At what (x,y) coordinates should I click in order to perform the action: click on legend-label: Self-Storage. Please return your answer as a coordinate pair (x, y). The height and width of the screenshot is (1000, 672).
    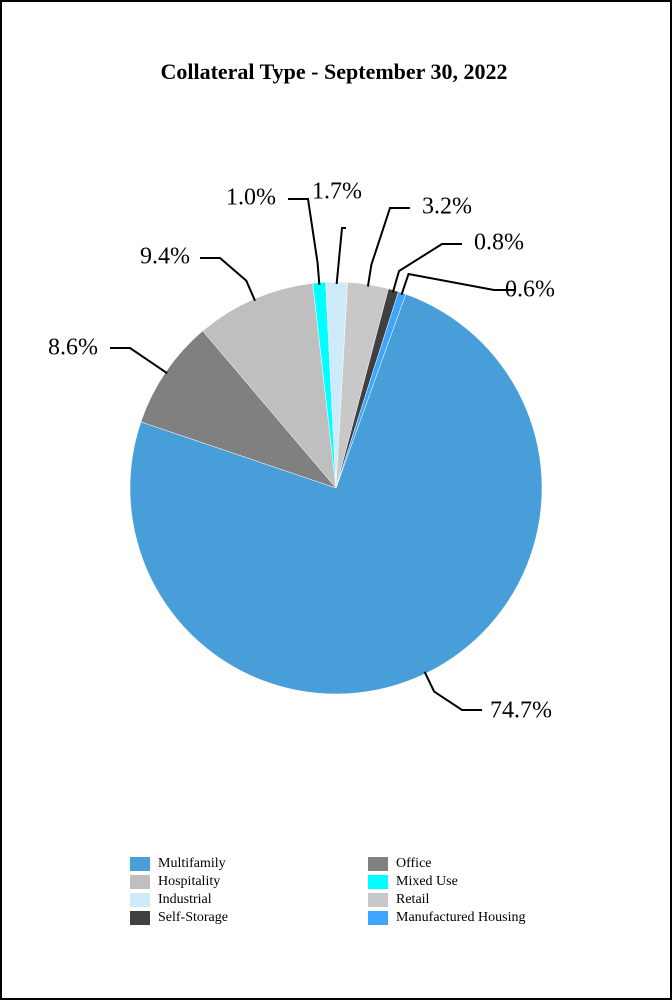
    Looking at the image, I should click on (193, 917).